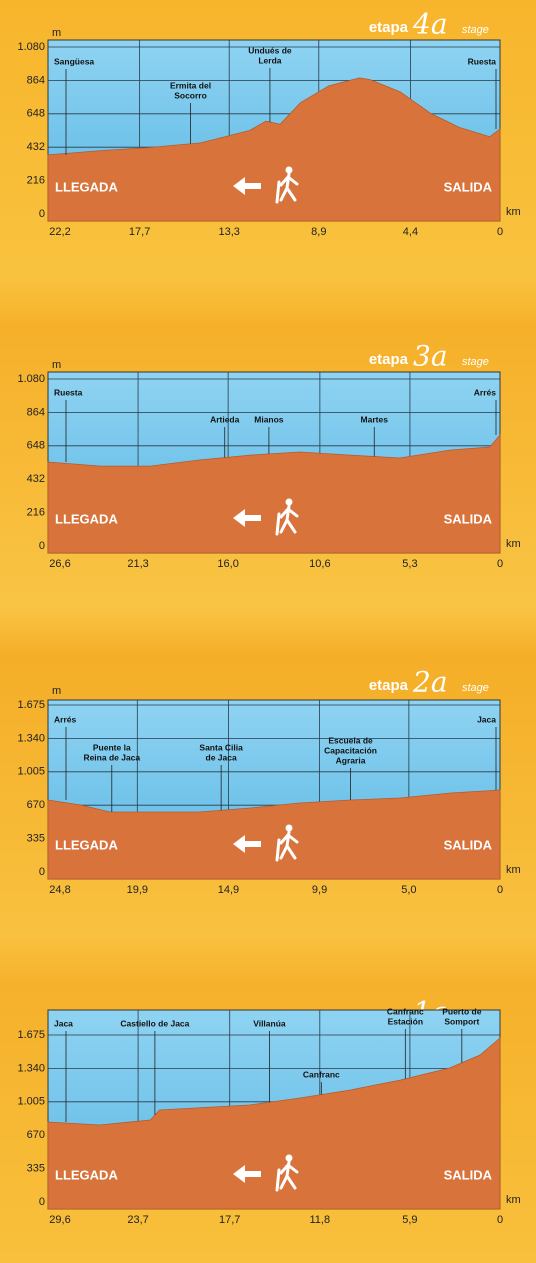 The height and width of the screenshot is (1263, 536). What do you see at coordinates (270, 50) in the screenshot?
I see `place-label: Undués de` at bounding box center [270, 50].